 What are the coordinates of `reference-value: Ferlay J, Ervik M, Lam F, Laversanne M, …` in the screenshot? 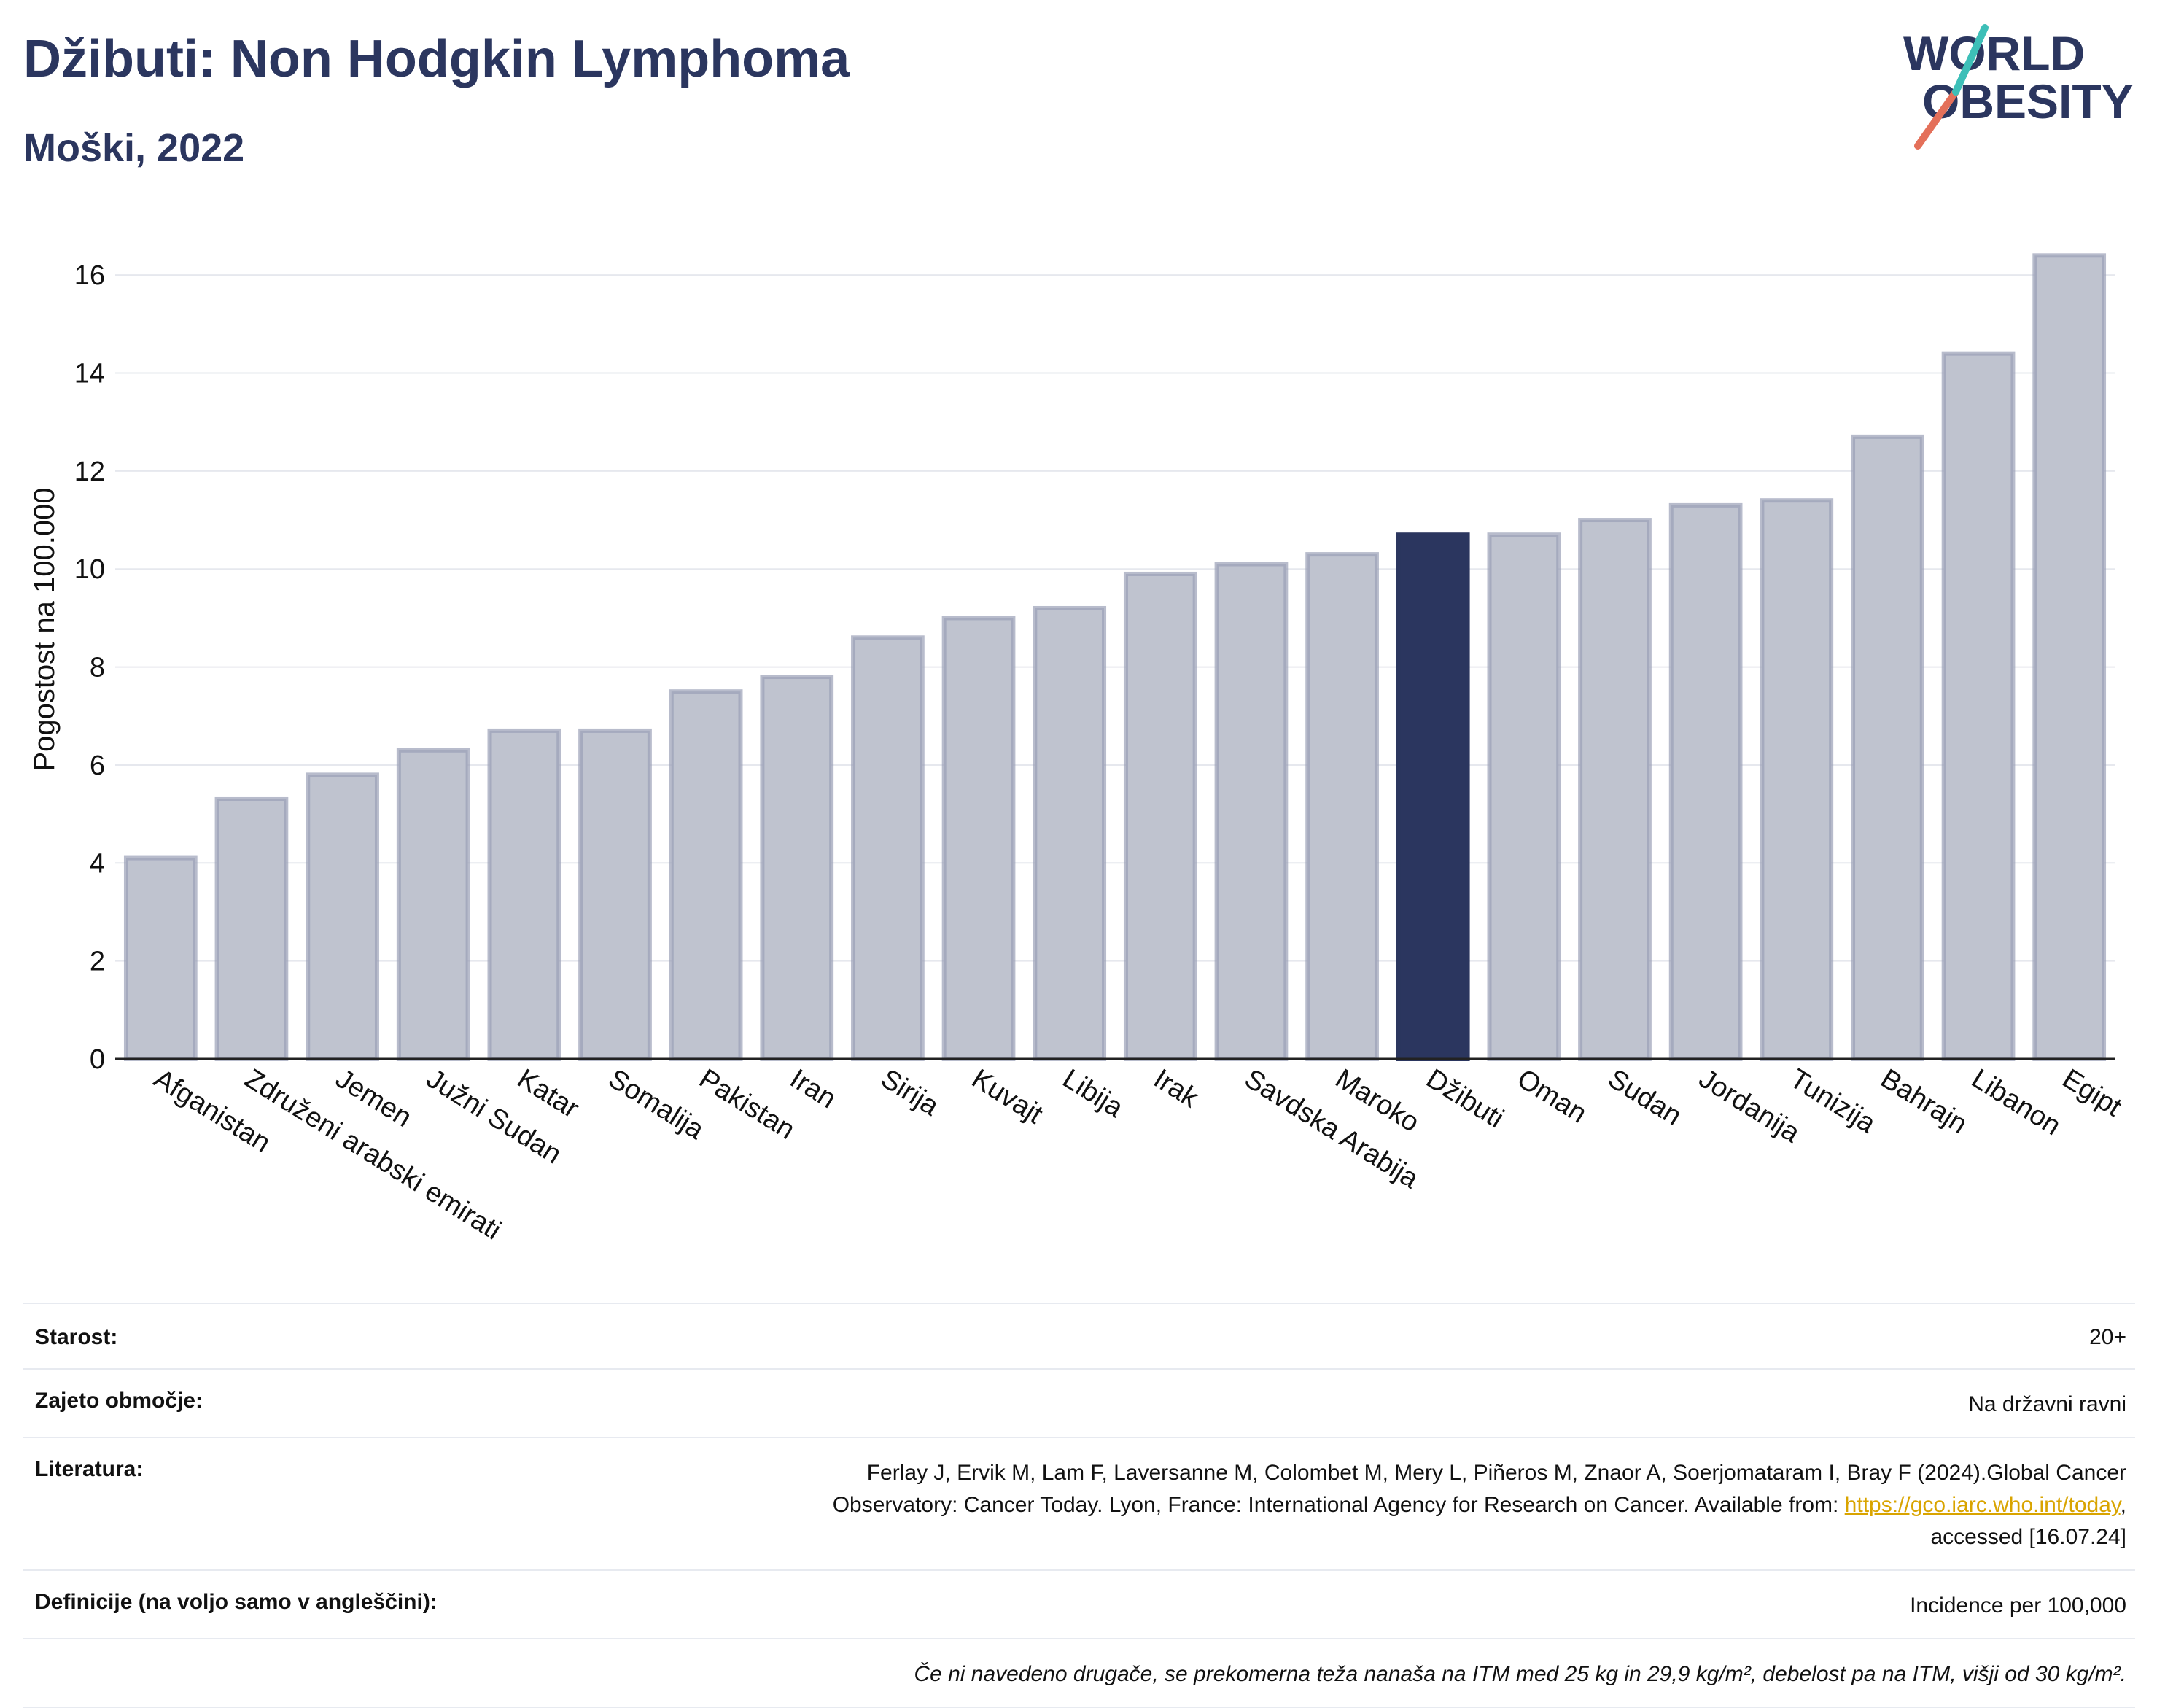 It's located at (1479, 1505).